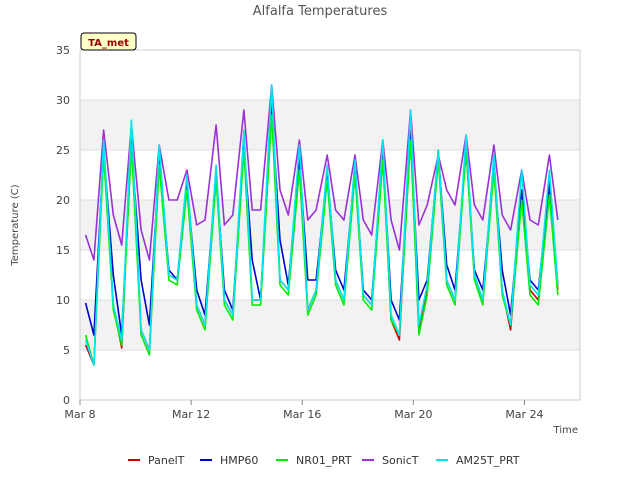 The image size is (640, 484). I want to click on site-tag-label: TA_met, so click(108, 43).